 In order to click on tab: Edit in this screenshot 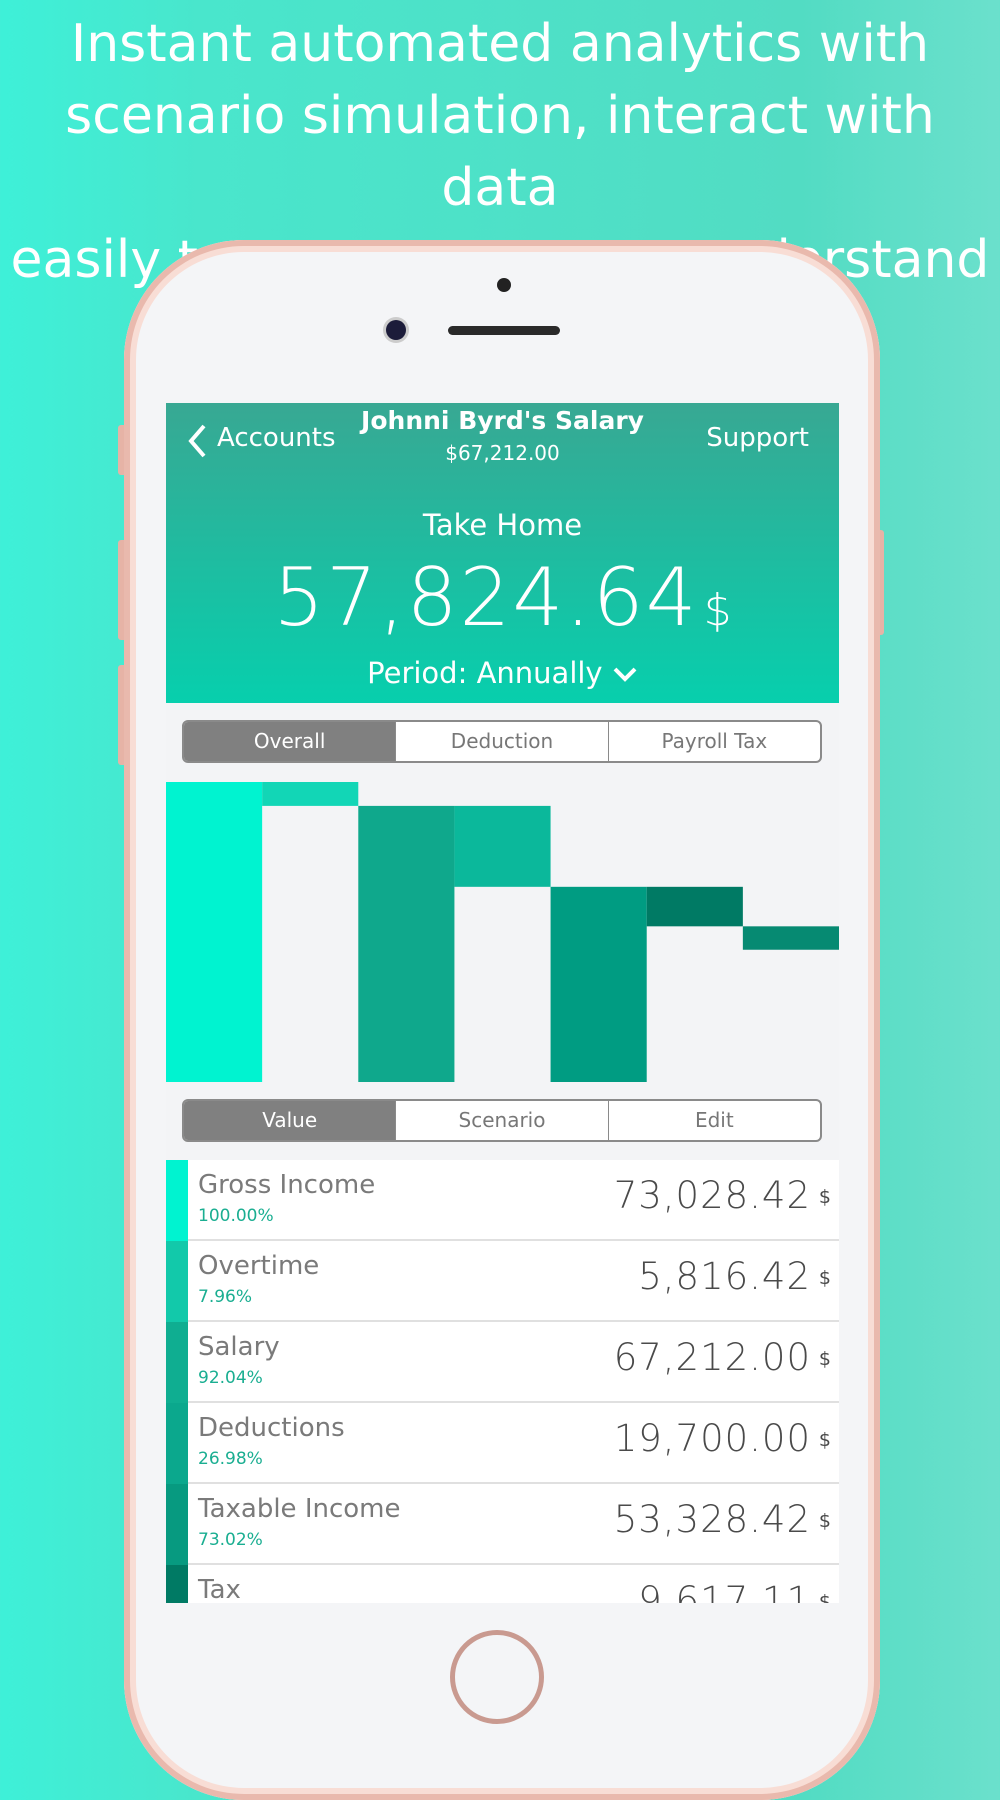, I will do `click(713, 1120)`.